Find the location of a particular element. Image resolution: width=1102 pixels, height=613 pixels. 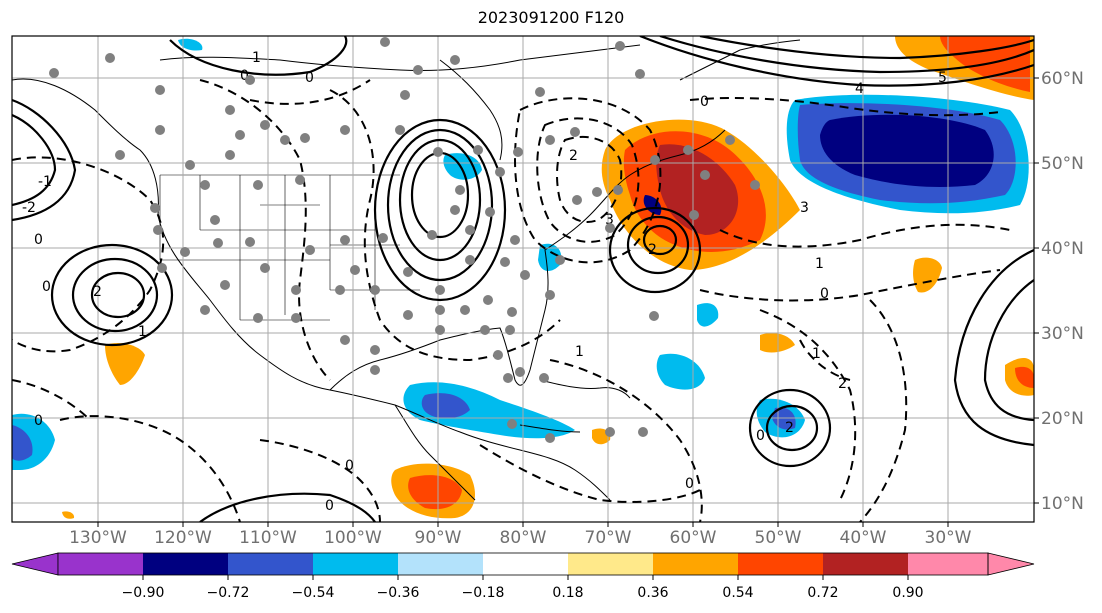

lon-label: 70°W is located at coordinates (608, 538).